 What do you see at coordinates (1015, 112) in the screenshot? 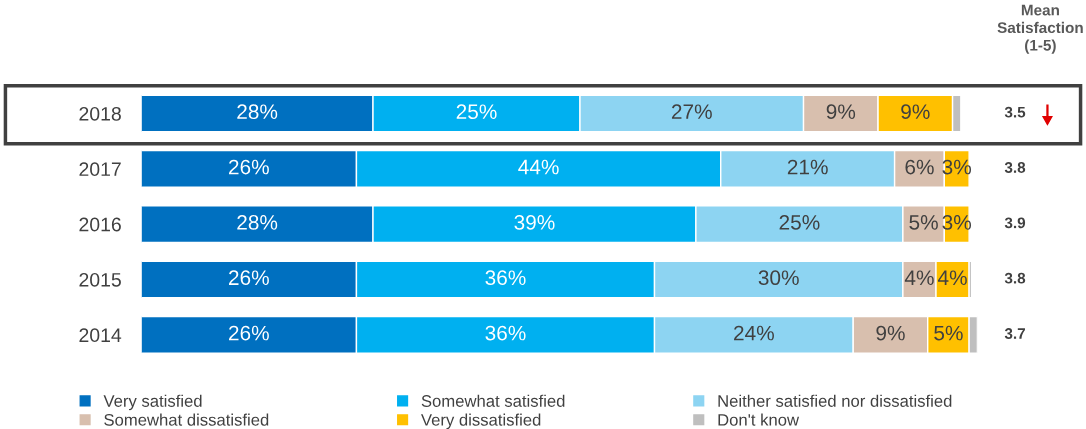
I see `text: 3.5` at bounding box center [1015, 112].